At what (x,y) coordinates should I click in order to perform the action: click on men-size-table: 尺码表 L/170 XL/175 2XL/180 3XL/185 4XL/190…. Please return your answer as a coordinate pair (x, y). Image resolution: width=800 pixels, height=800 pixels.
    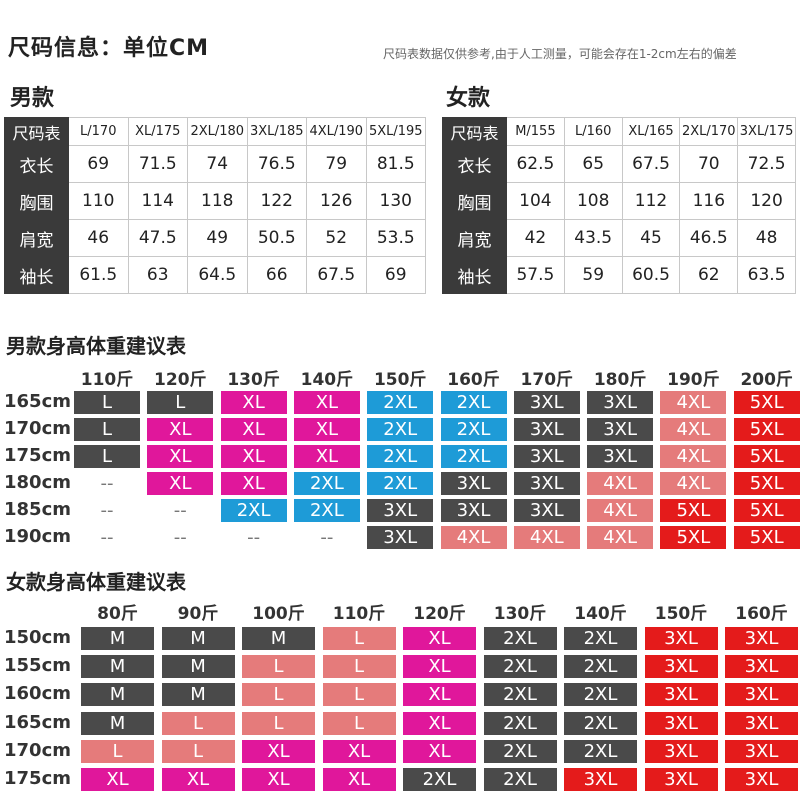
    Looking at the image, I should click on (215, 205).